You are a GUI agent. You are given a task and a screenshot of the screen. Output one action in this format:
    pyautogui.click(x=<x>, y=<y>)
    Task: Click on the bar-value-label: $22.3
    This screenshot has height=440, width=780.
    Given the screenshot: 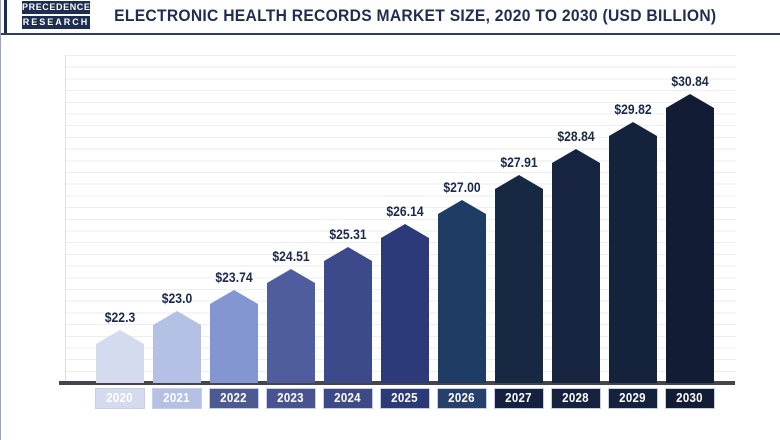 What is the action you would take?
    pyautogui.click(x=120, y=317)
    